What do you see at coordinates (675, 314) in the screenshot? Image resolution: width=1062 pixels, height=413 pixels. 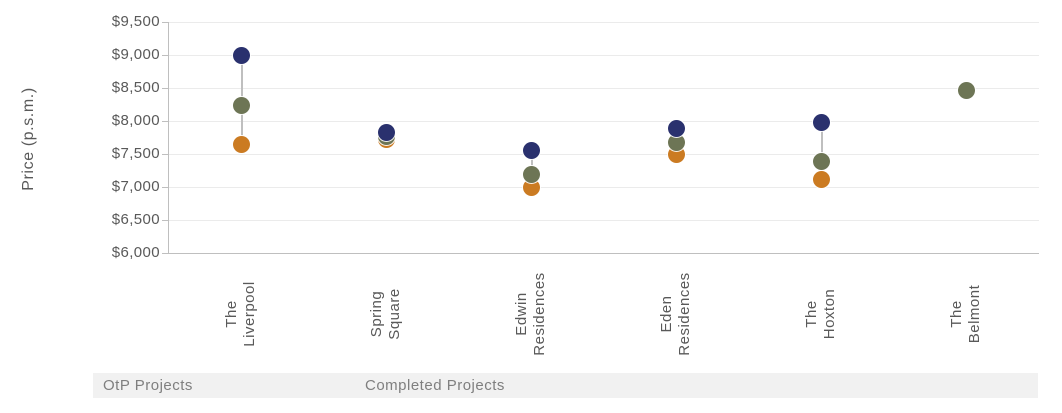 I see `category-label: Eden Residences` at bounding box center [675, 314].